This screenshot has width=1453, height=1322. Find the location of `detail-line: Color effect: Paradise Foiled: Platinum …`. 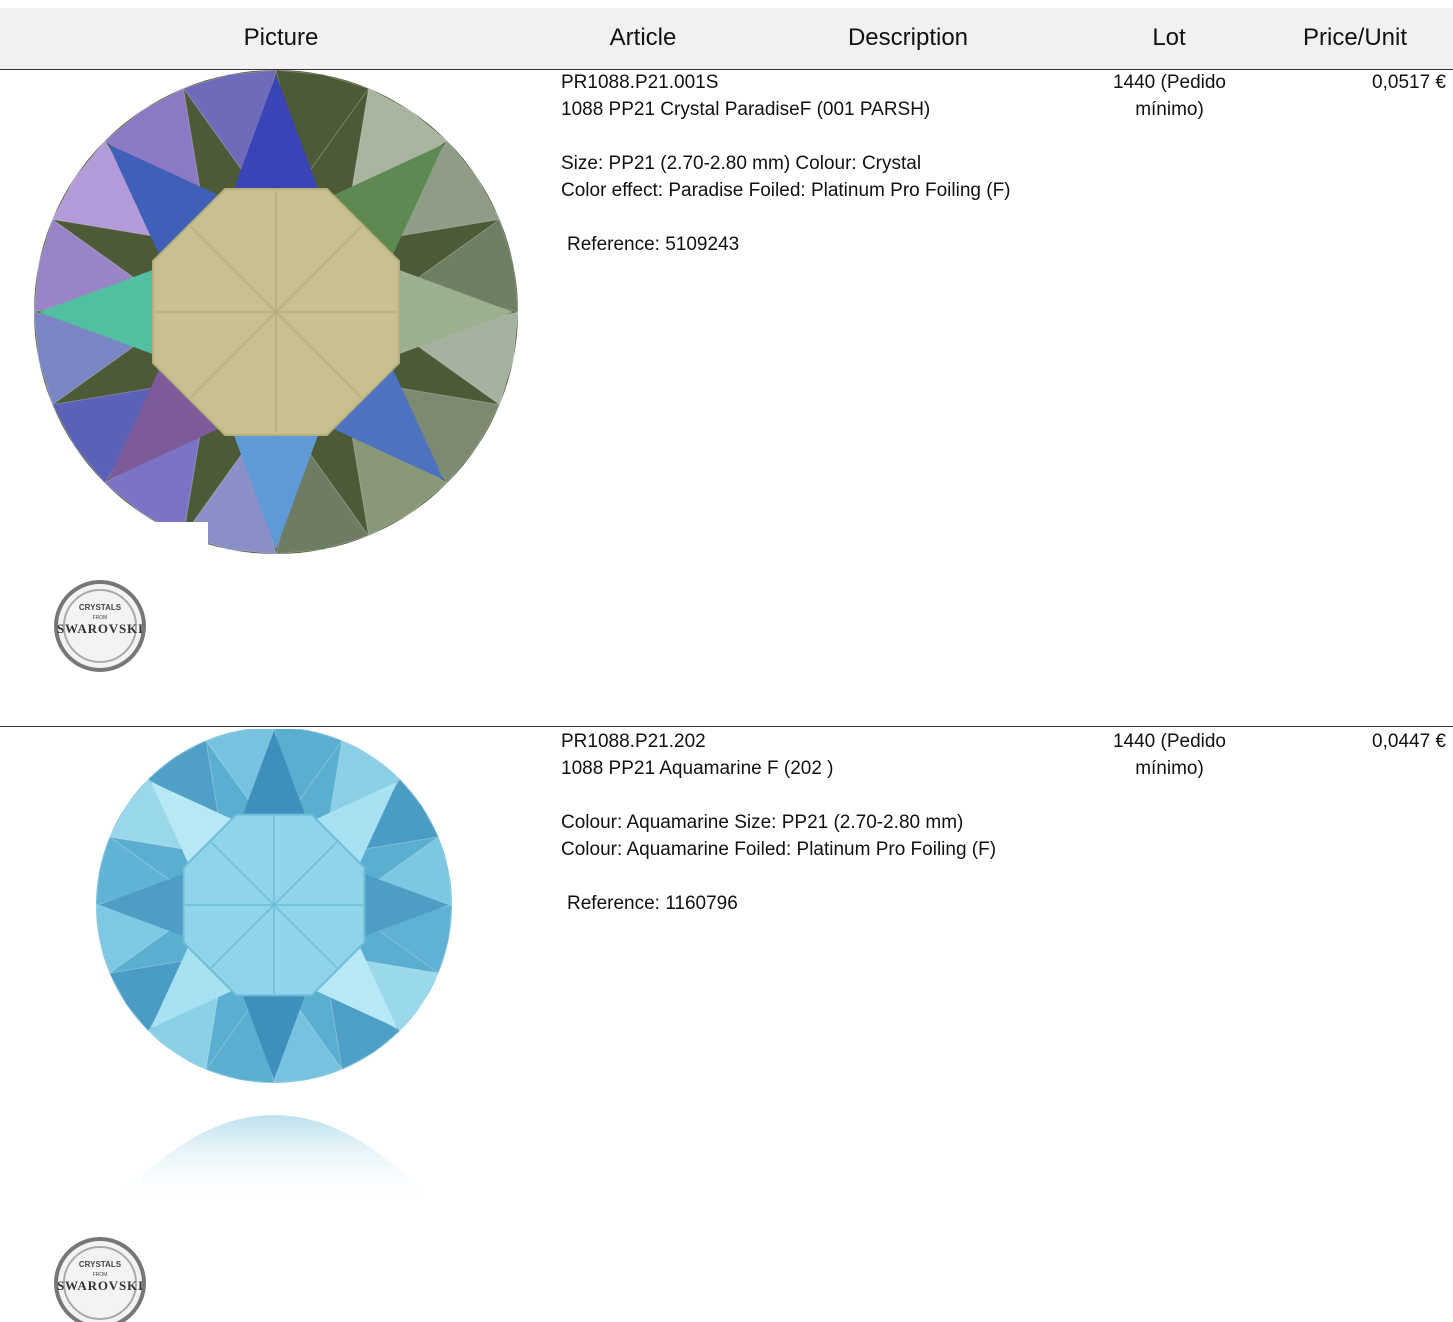

detail-line: Color effect: Paradise Foiled: Platinum … is located at coordinates (786, 190).